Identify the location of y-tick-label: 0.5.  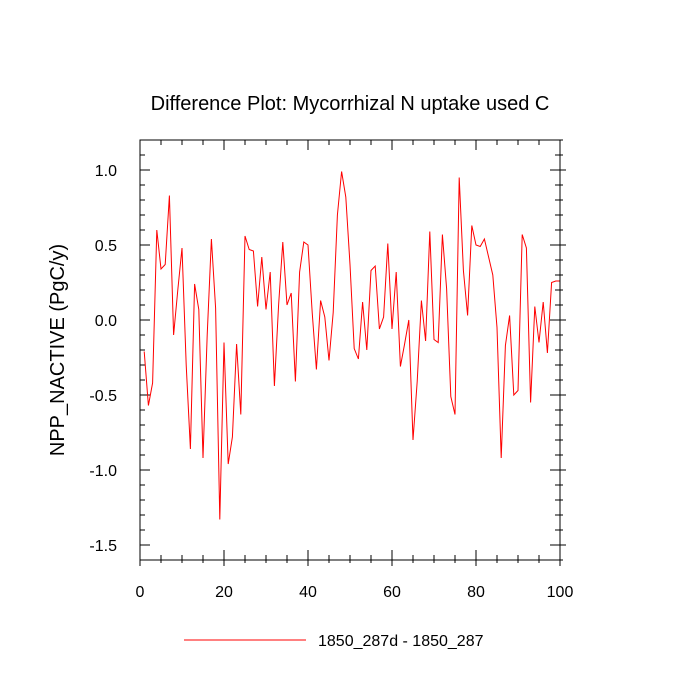
(106, 246).